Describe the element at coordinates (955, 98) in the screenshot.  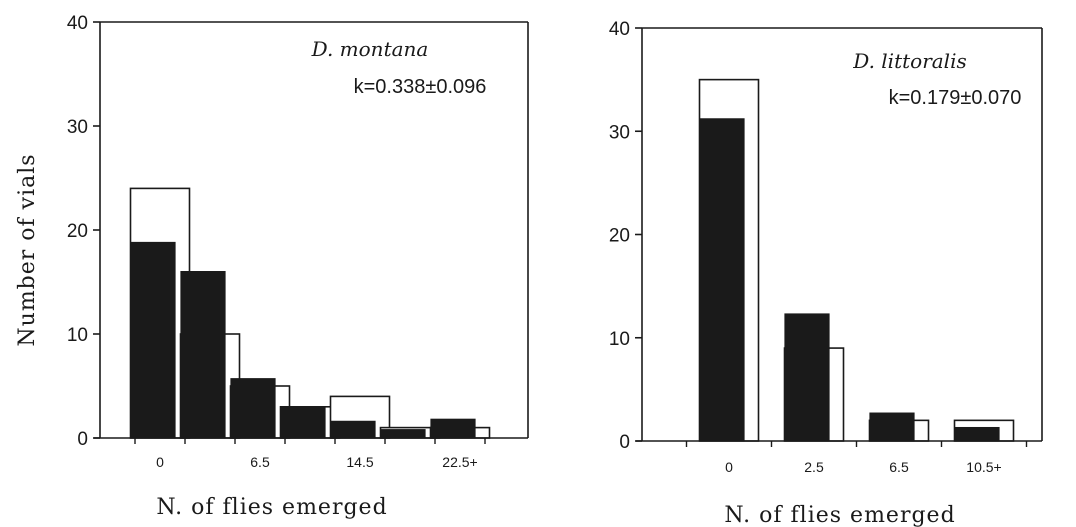
I see `k-annotation-d-littoralis: k=0.179±0.070` at that location.